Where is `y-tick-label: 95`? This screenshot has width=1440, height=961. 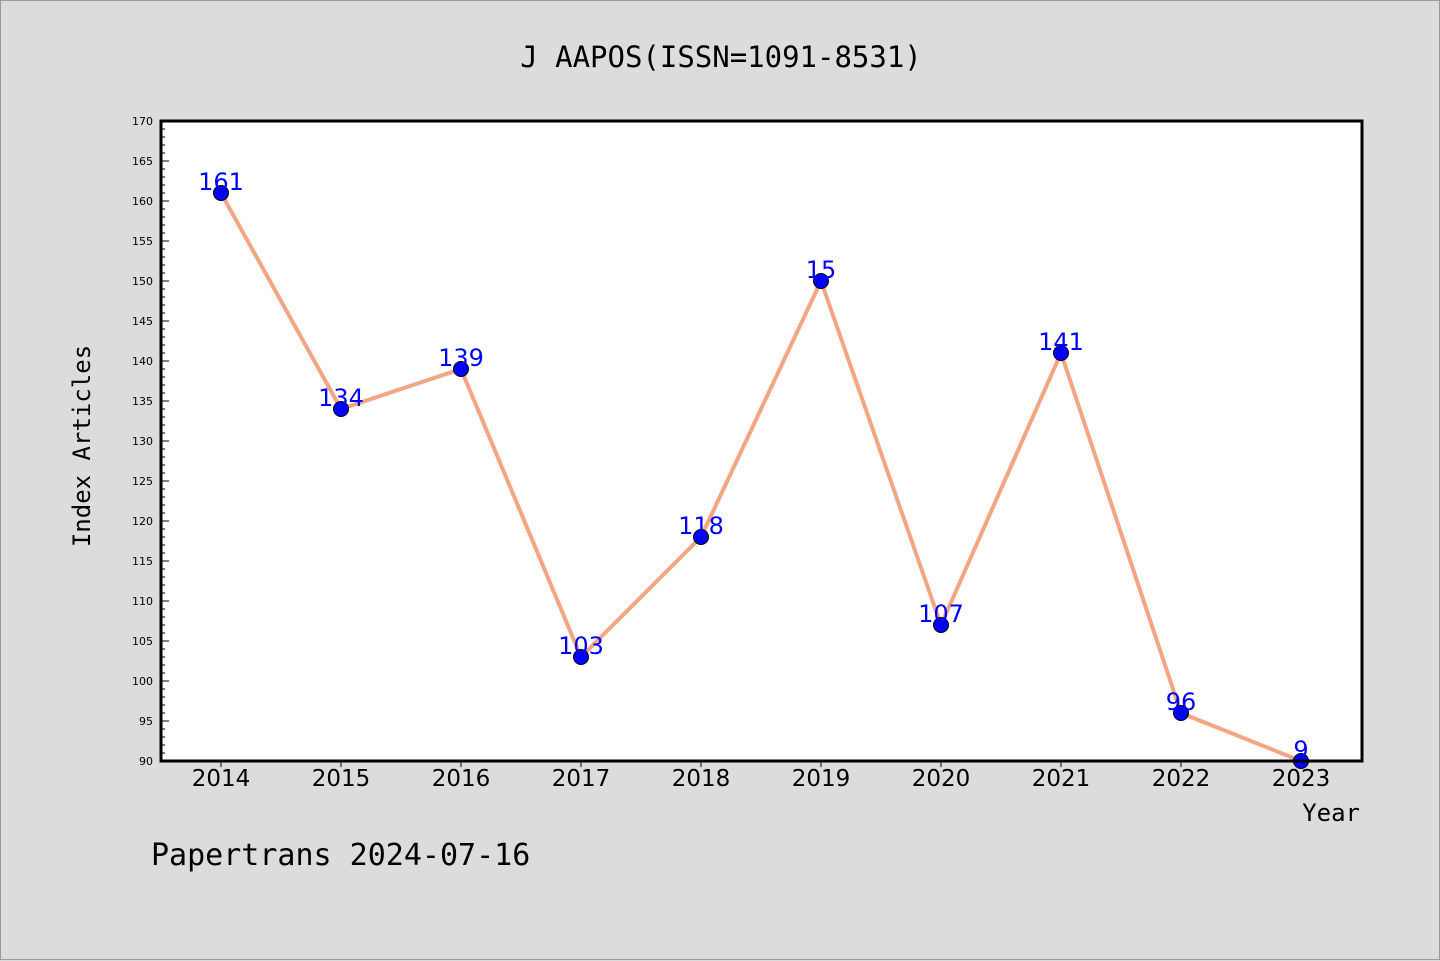
y-tick-label: 95 is located at coordinates (146, 721).